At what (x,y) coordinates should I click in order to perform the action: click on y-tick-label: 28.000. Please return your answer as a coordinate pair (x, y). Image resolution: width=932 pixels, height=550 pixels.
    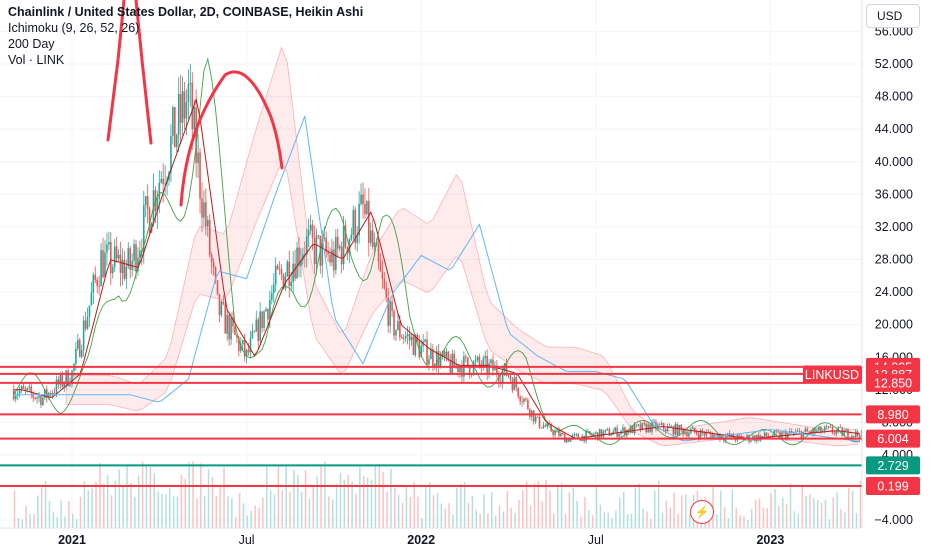
    Looking at the image, I should click on (894, 260).